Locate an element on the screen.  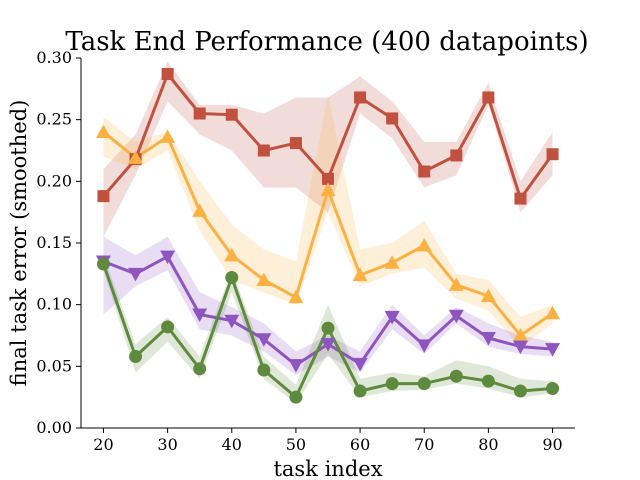
x-tick-label-40: 40 is located at coordinates (232, 444).